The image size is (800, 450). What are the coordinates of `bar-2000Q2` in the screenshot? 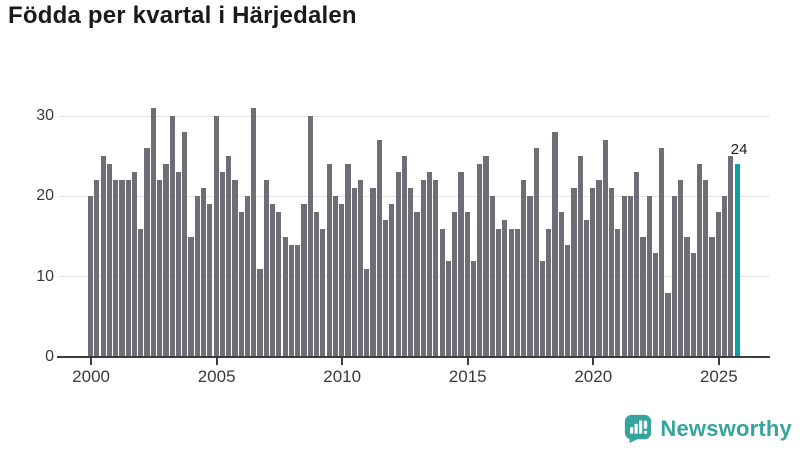 It's located at (97, 268).